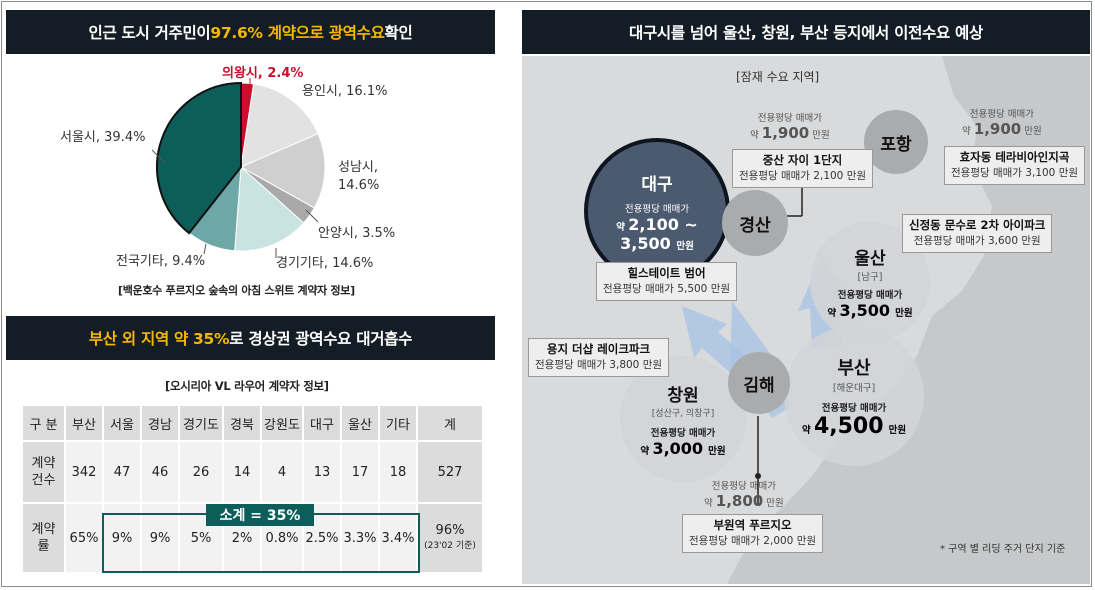  Describe the element at coordinates (904, 313) in the screenshot. I see `ulsan-unit: 만원` at that location.